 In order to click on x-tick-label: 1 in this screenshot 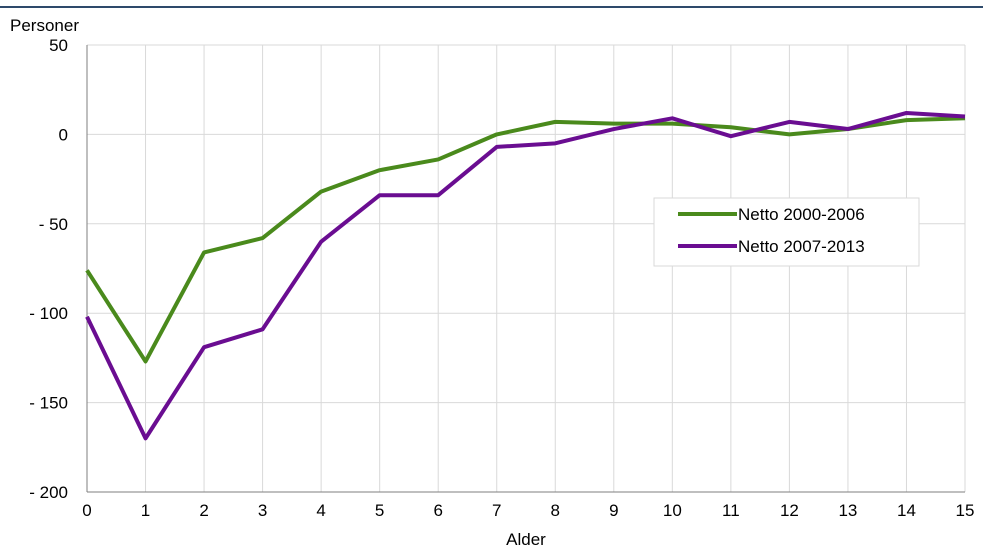, I will do `click(145, 510)`.